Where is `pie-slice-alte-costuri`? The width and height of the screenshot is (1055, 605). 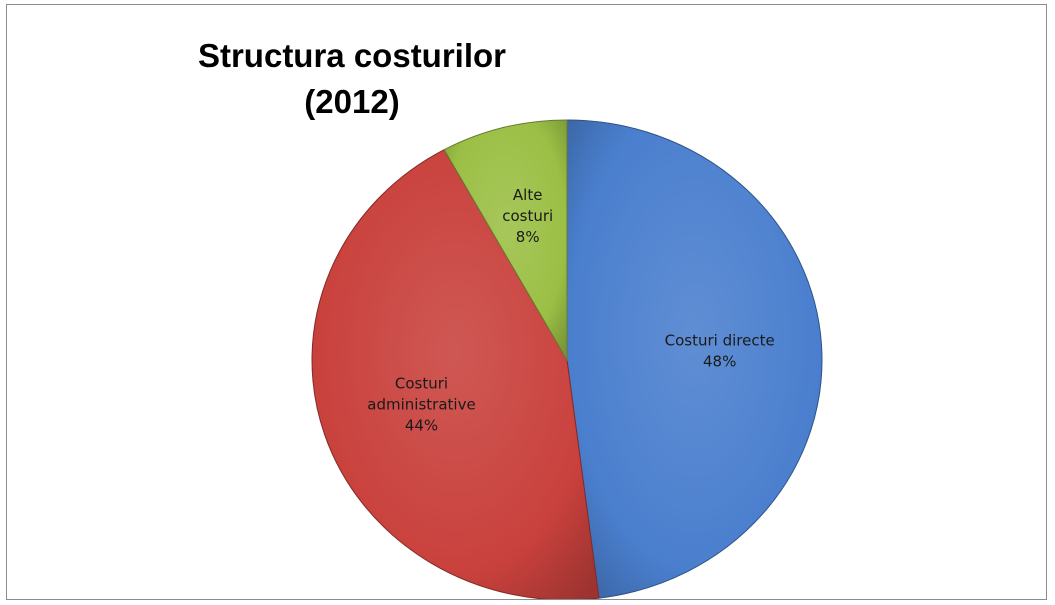 pie-slice-alte-costuri is located at coordinates (505, 240).